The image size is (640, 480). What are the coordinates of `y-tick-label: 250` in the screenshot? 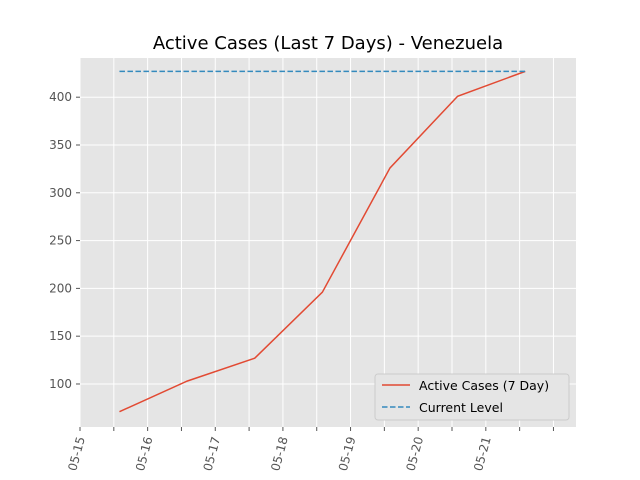 It's located at (60, 241).